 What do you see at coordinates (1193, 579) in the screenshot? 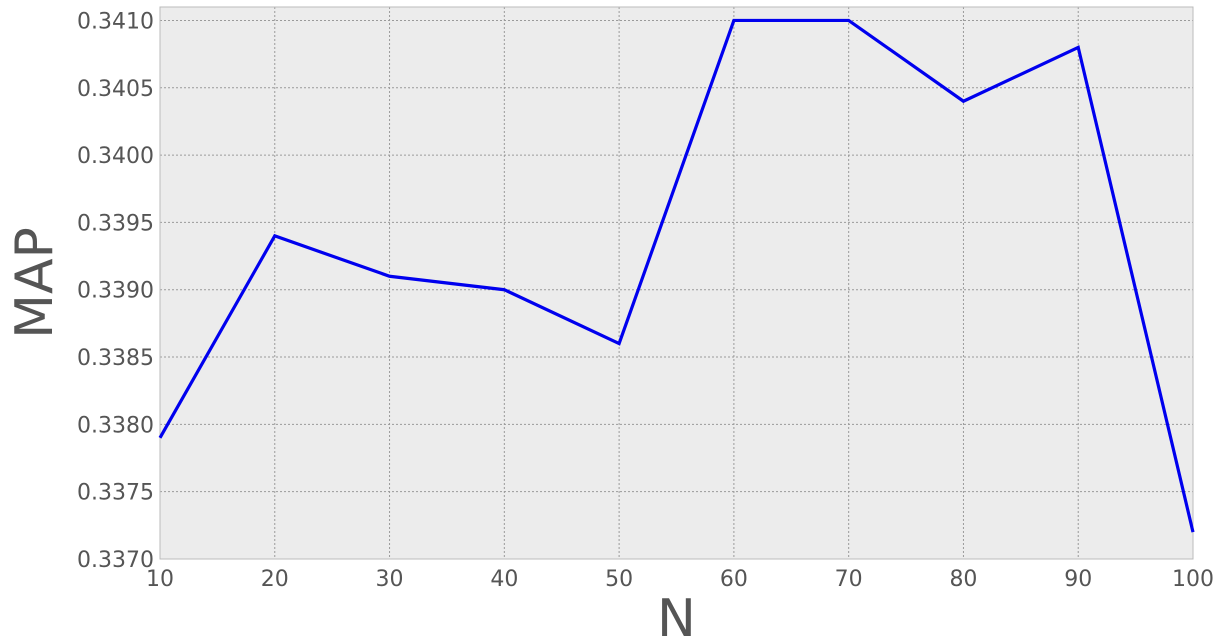
I see `x-tick-label: 100` at bounding box center [1193, 579].